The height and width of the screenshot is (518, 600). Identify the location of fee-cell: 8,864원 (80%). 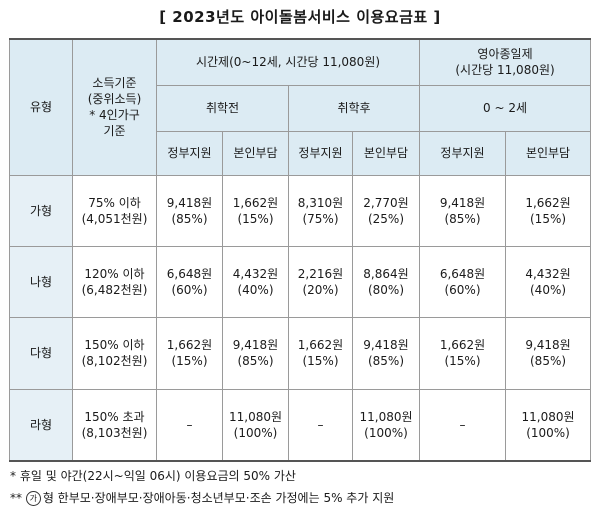
(386, 281).